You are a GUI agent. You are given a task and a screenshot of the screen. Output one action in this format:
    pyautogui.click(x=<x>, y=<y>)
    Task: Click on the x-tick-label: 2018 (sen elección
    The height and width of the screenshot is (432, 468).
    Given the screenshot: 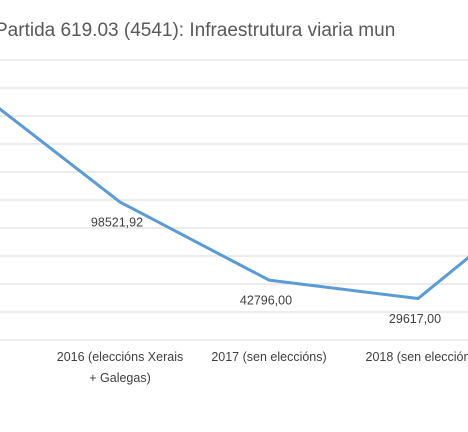 What is the action you would take?
    pyautogui.click(x=417, y=357)
    